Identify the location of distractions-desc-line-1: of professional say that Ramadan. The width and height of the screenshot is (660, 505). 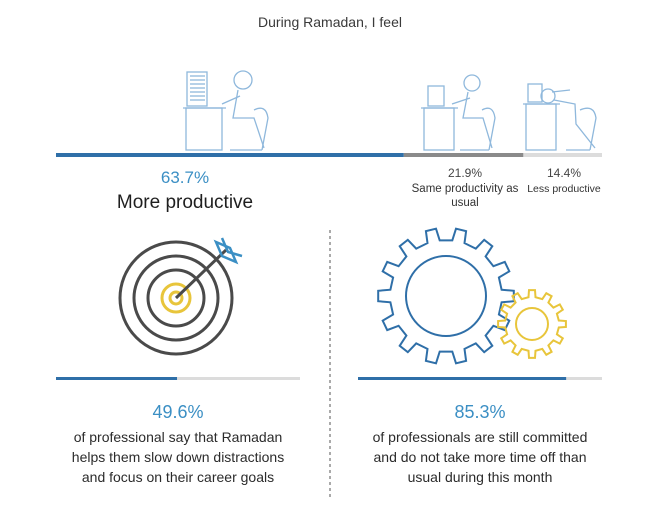
(178, 437).